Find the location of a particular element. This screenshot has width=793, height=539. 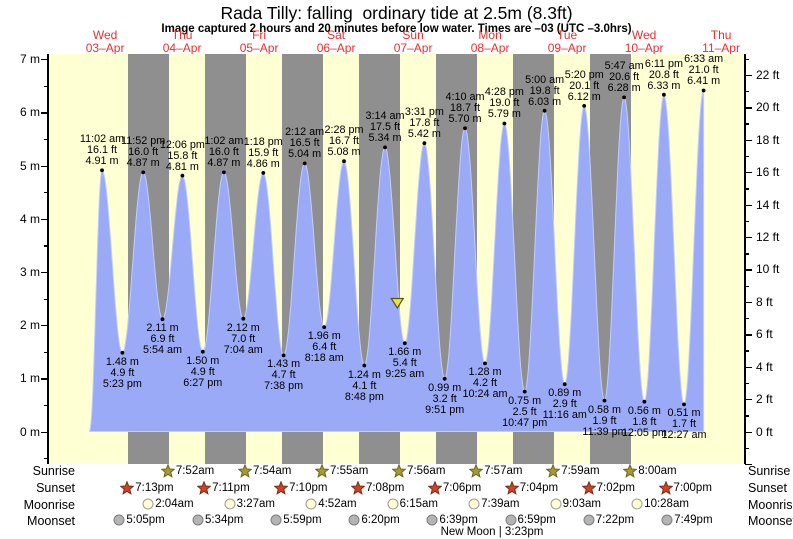

tide-label-line: 4.81 m is located at coordinates (182, 166).